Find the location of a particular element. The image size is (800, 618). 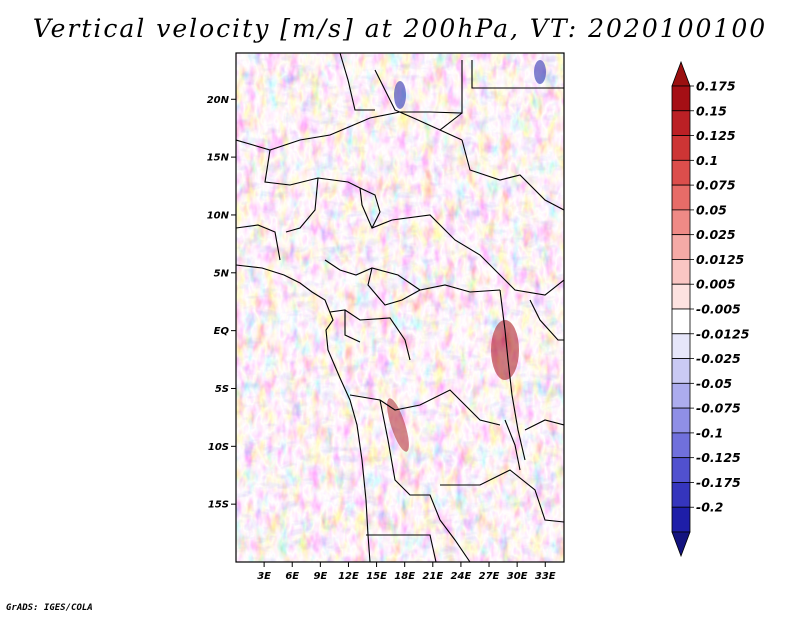

colorbar-label: -0.0125 is located at coordinates (723, 333).